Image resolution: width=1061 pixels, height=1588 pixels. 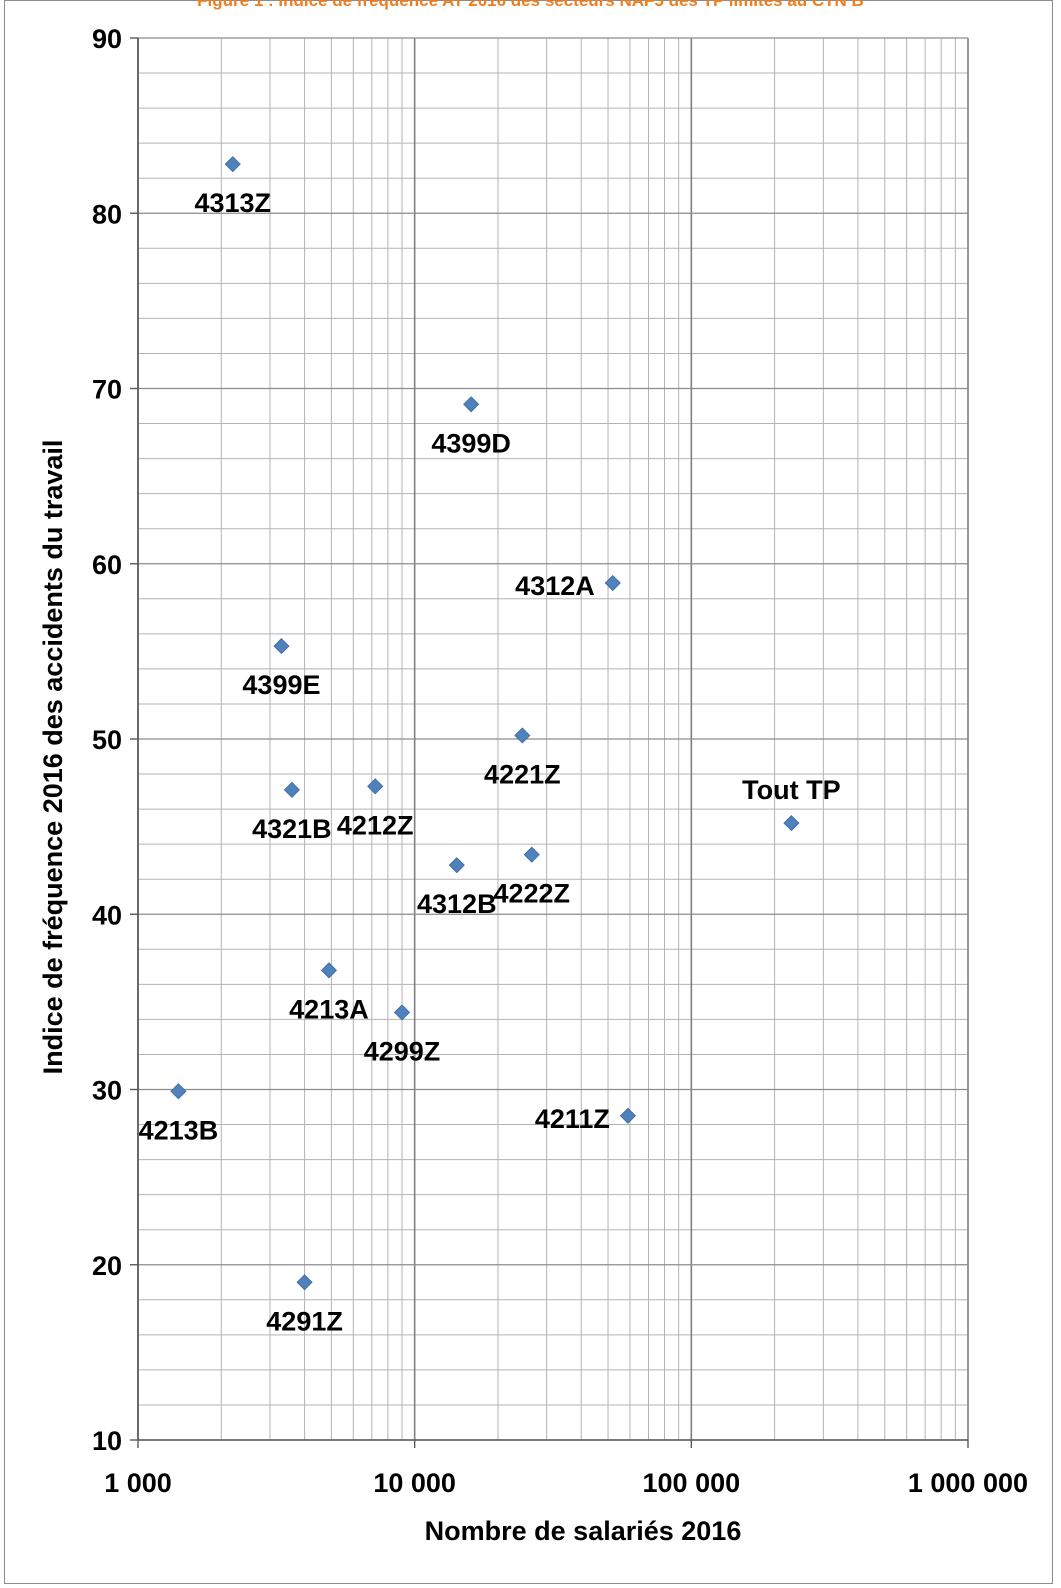 What do you see at coordinates (281, 646) in the screenshot?
I see `data-point-4399e` at bounding box center [281, 646].